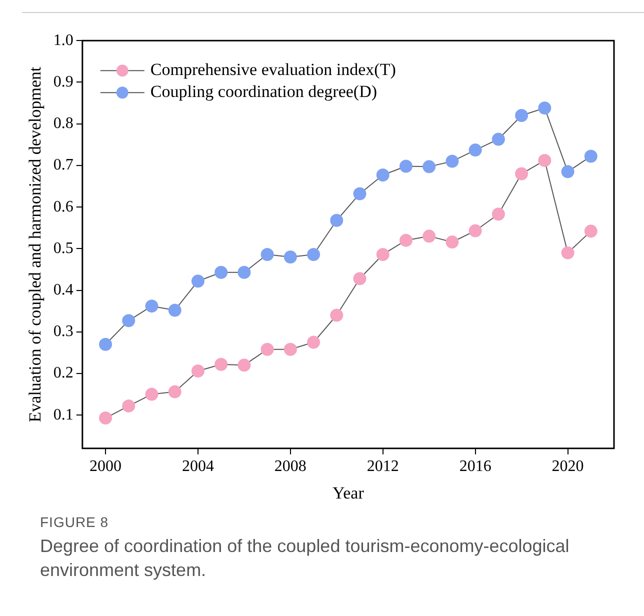 The height and width of the screenshot is (616, 644). Describe the element at coordinates (63, 331) in the screenshot. I see `y-tick-label: 0.3` at that location.